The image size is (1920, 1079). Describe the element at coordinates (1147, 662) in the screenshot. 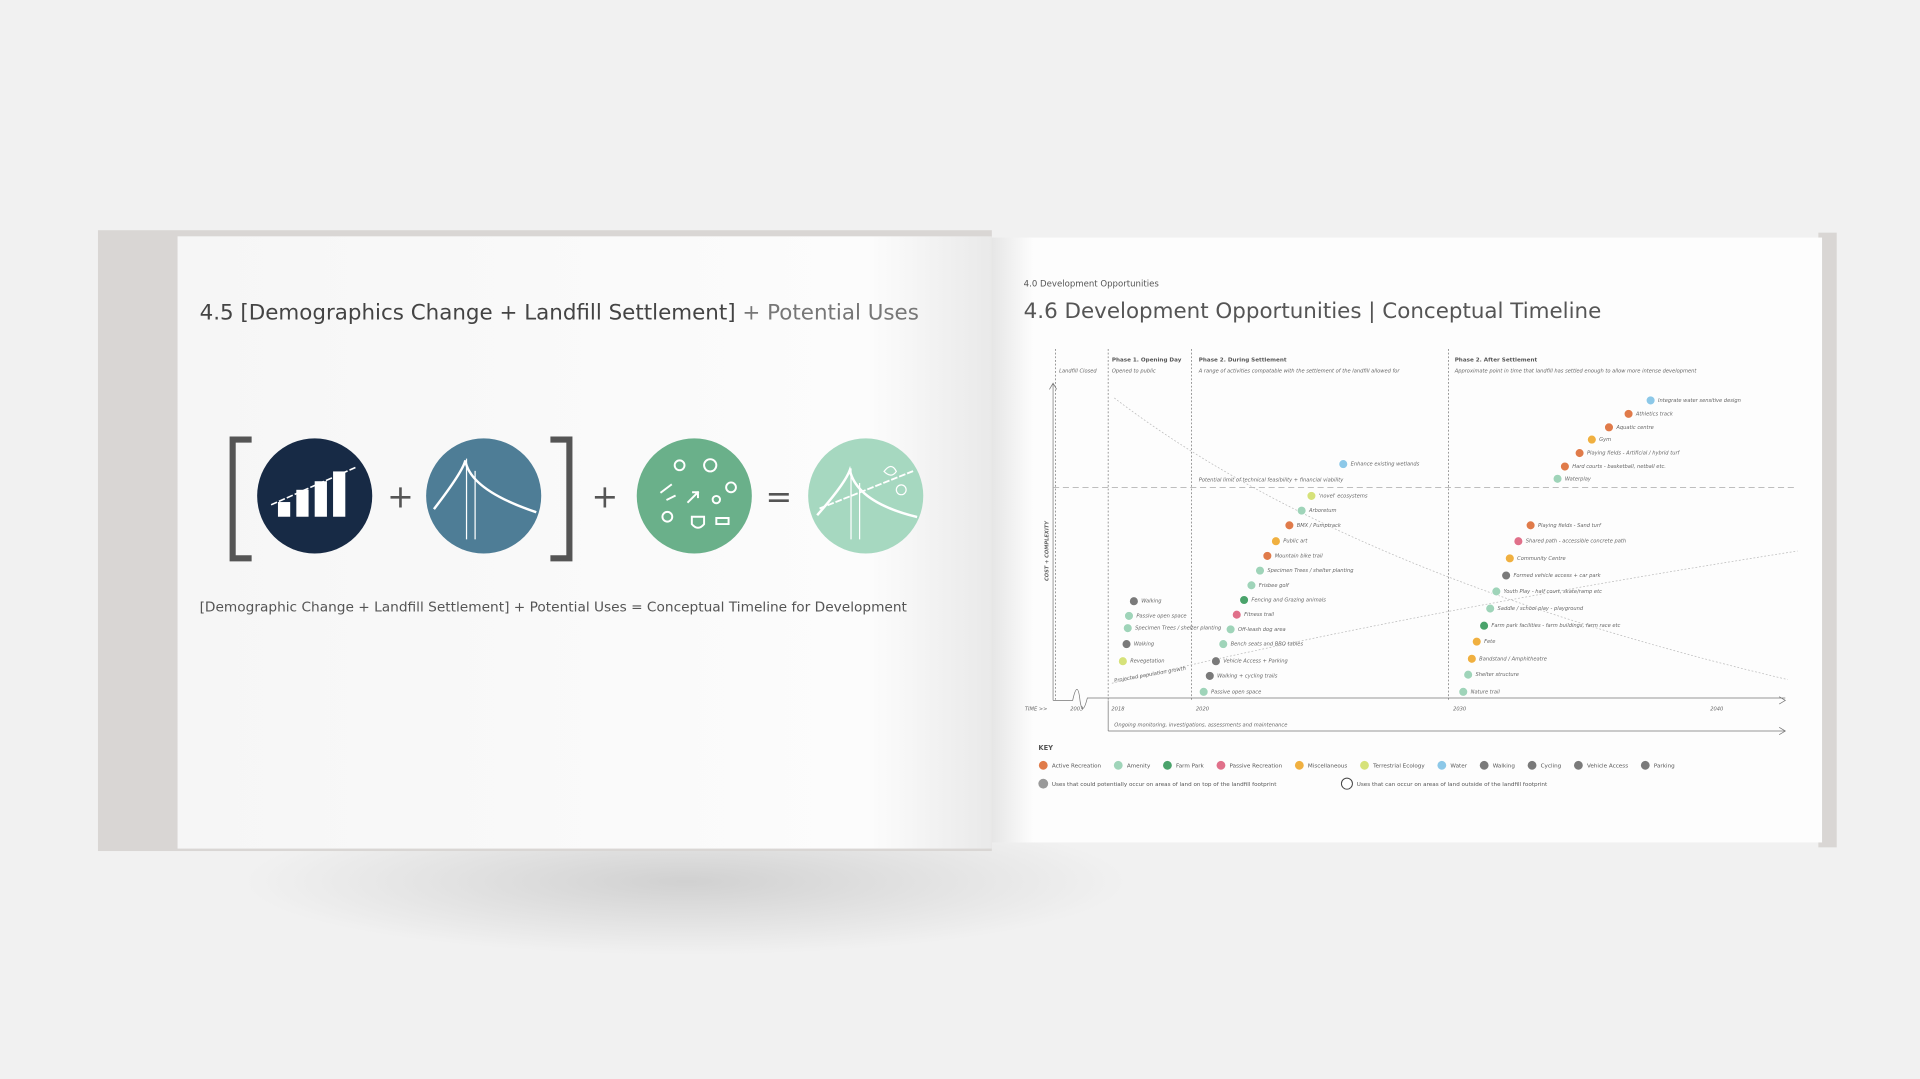

I see `use-label: Revegetation` at that location.